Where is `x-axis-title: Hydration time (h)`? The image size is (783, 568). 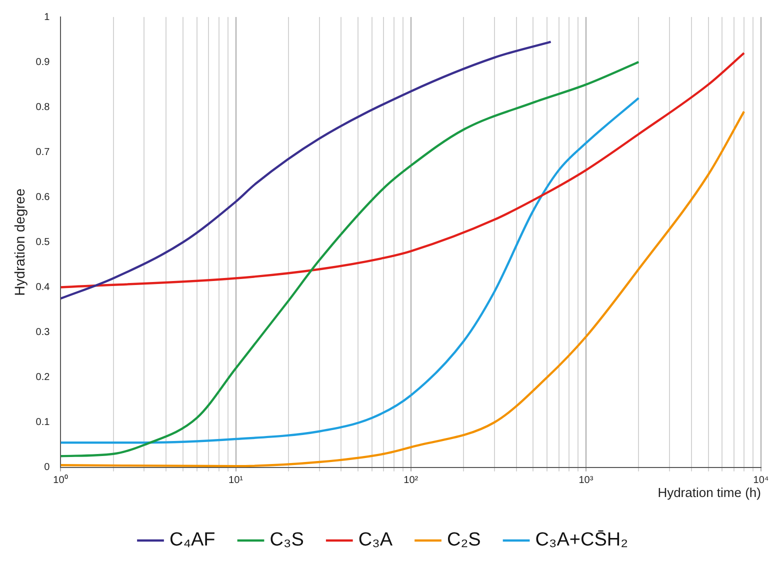
x-axis-title: Hydration time (h) is located at coordinates (709, 492).